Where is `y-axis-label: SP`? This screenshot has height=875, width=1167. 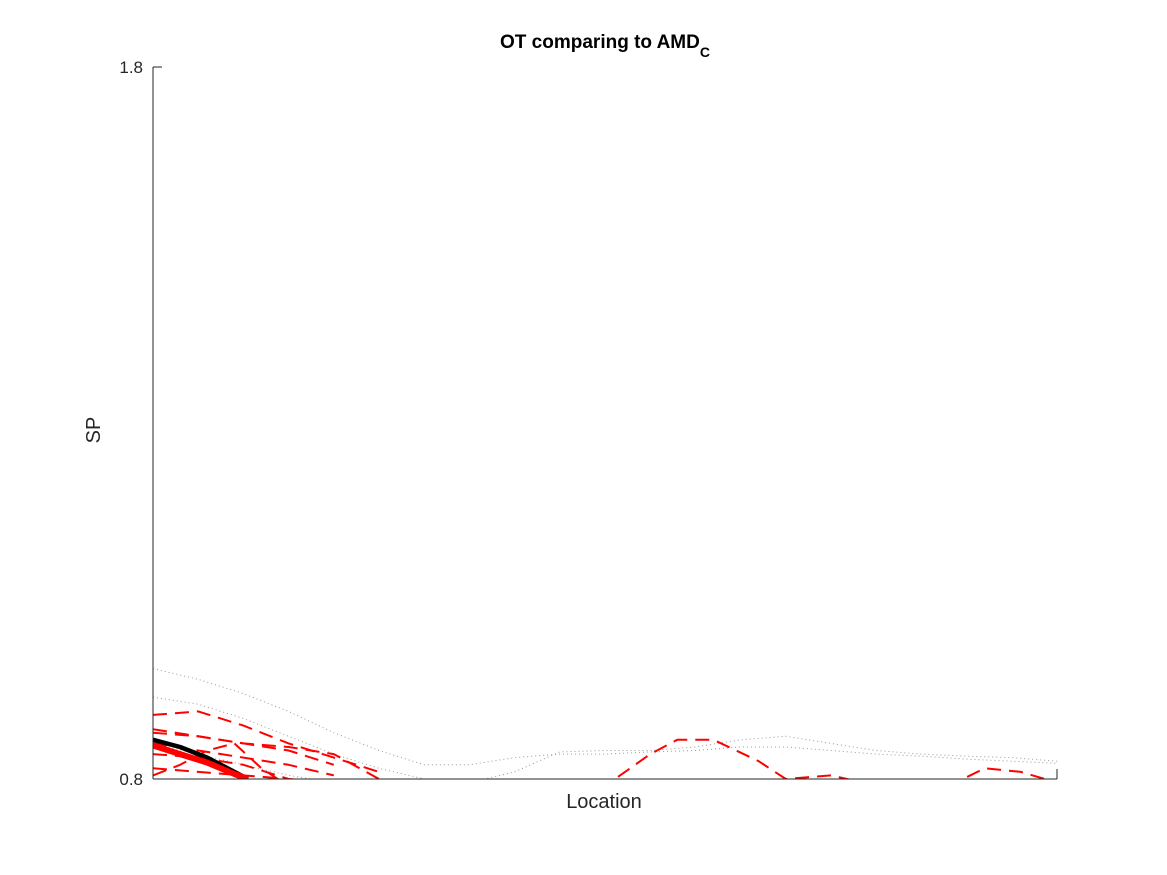 y-axis-label: SP is located at coordinates (94, 430).